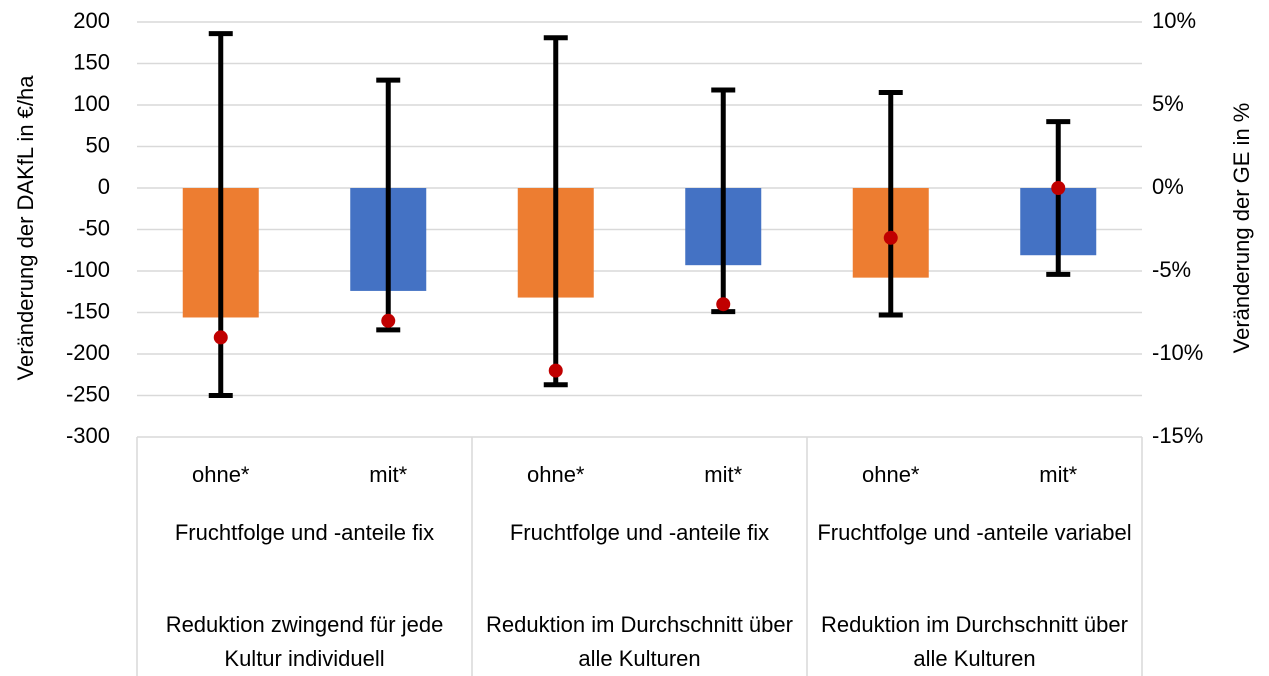 The image size is (1269, 676). What do you see at coordinates (88, 310) in the screenshot?
I see `y-tick-label: -150` at bounding box center [88, 310].